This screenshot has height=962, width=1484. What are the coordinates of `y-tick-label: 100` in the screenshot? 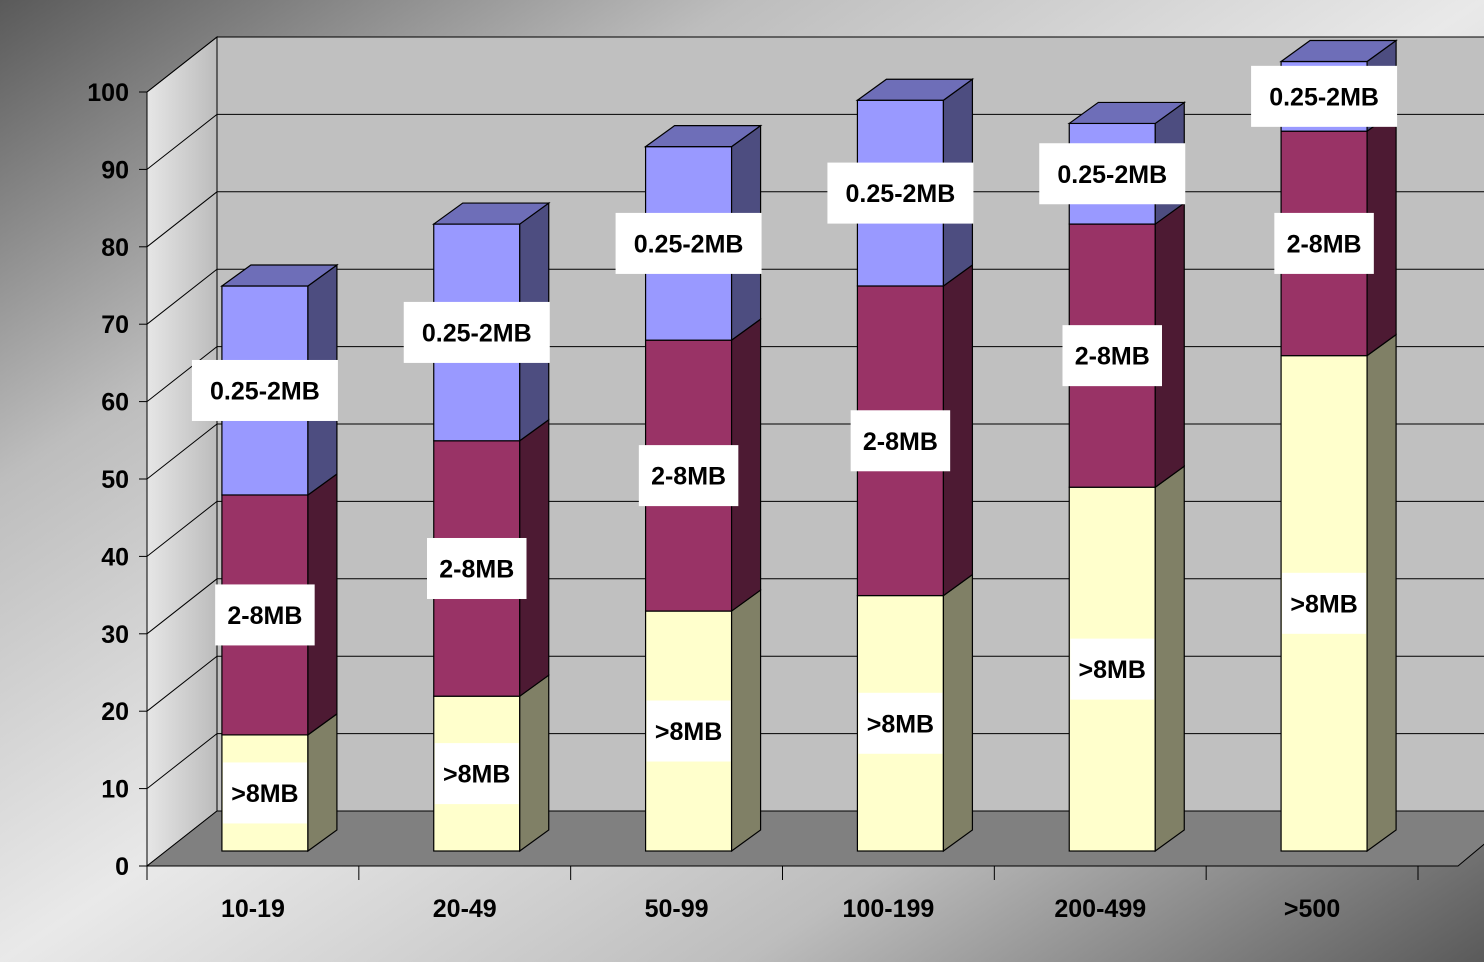 It's located at (108, 93).